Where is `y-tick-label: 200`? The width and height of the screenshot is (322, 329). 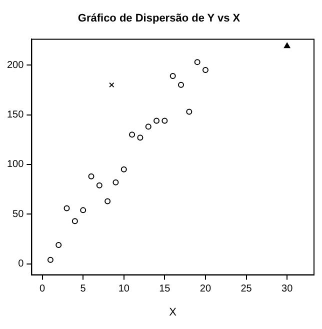 y-tick-label: 200 is located at coordinates (15, 65).